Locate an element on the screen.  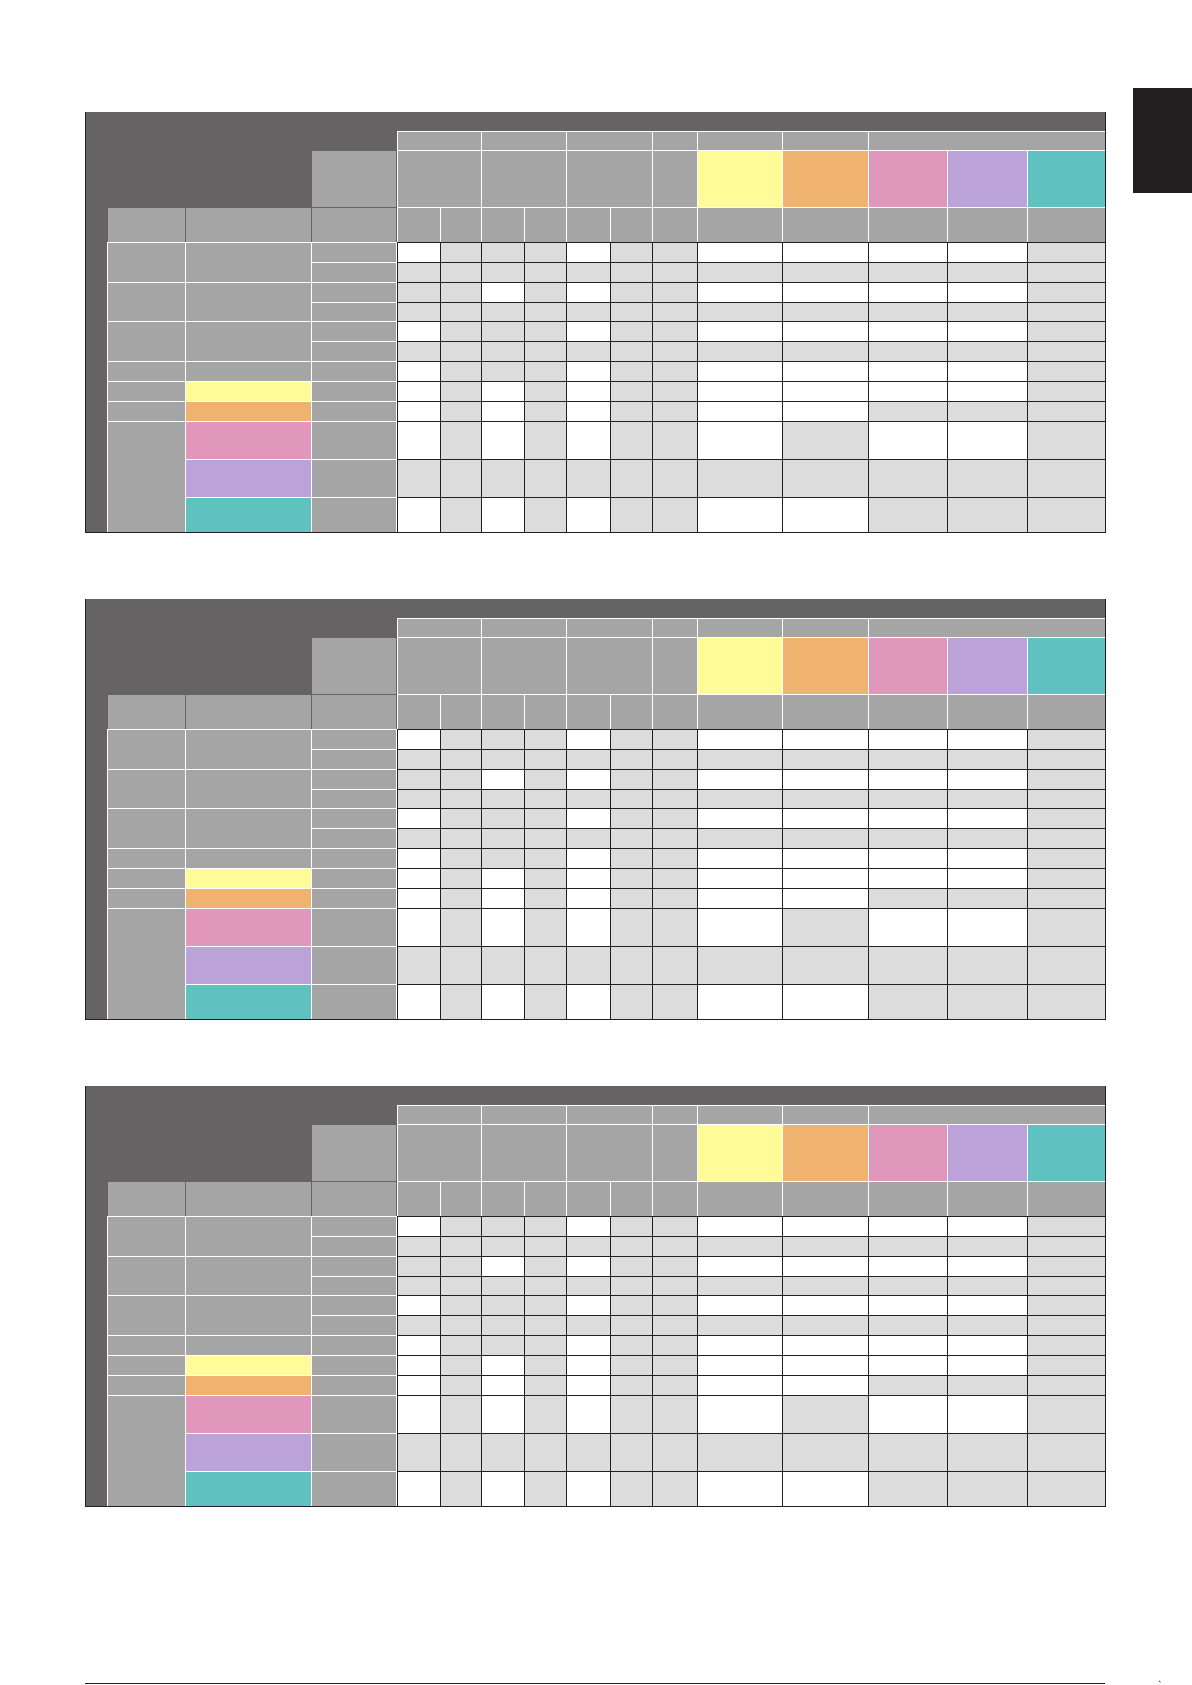
table-1-subheader-cell is located at coordinates (609, 179).